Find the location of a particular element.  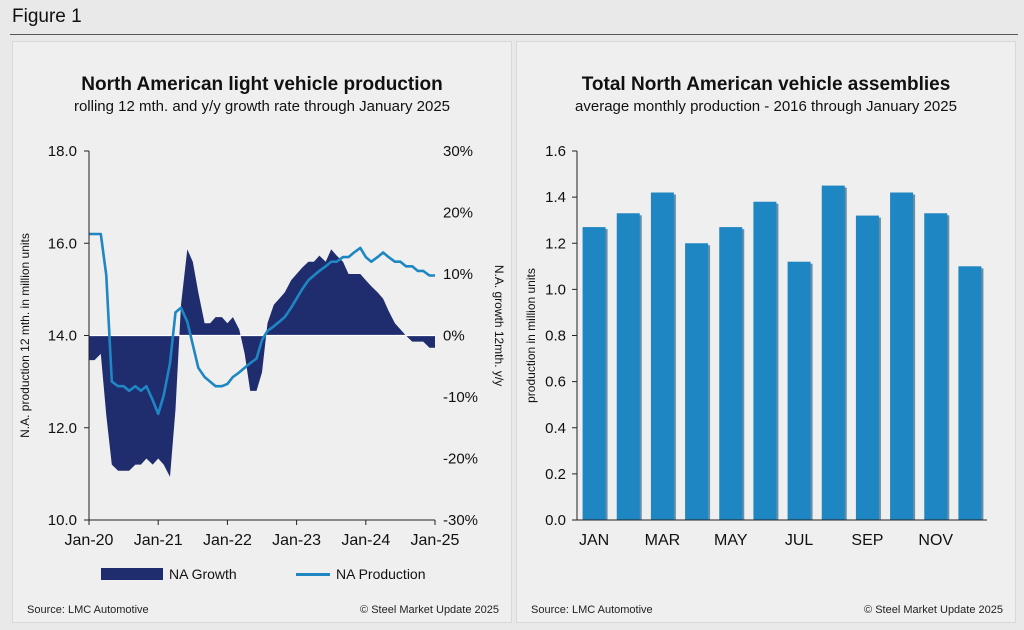

x-tick-label: Jan-20 is located at coordinates (89, 540).